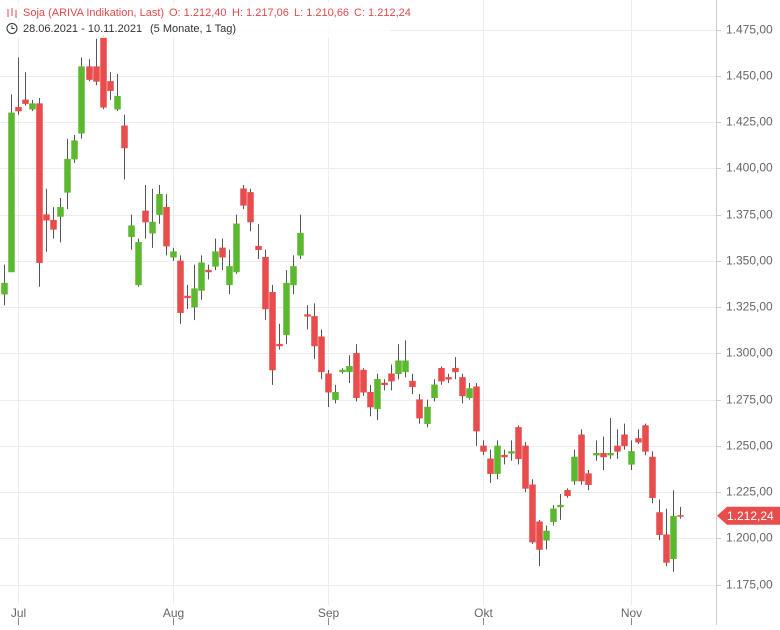 The image size is (780, 630). What do you see at coordinates (382, 13) in the screenshot?
I see `ohlc-label: C: 1.212,24` at bounding box center [382, 13].